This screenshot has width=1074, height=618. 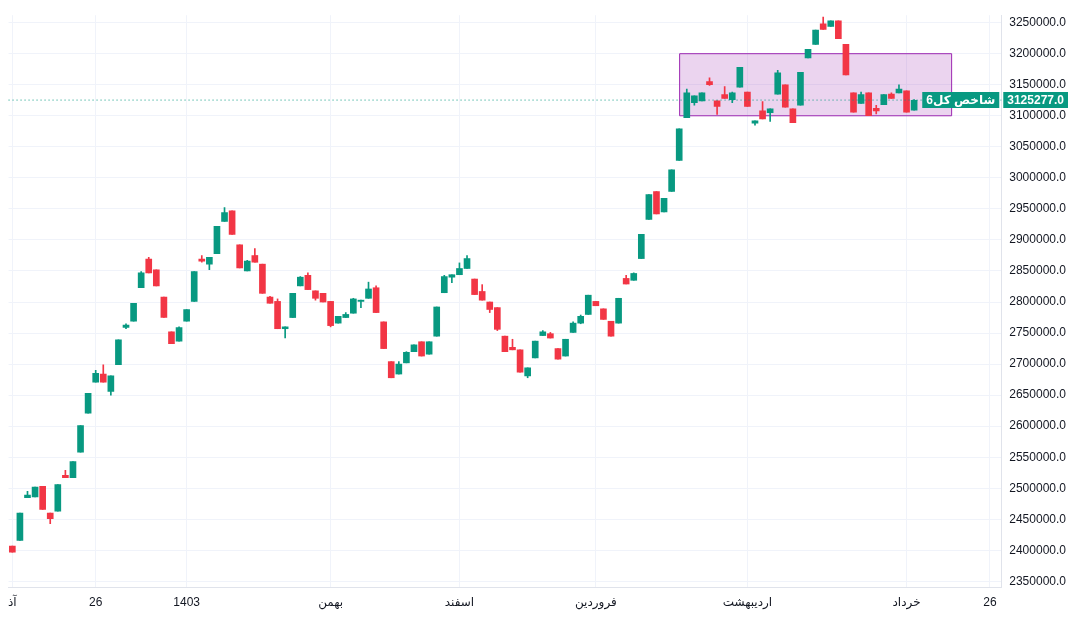 What do you see at coordinates (1038, 53) in the screenshot?
I see `y-tick-label: 3200000.0` at bounding box center [1038, 53].